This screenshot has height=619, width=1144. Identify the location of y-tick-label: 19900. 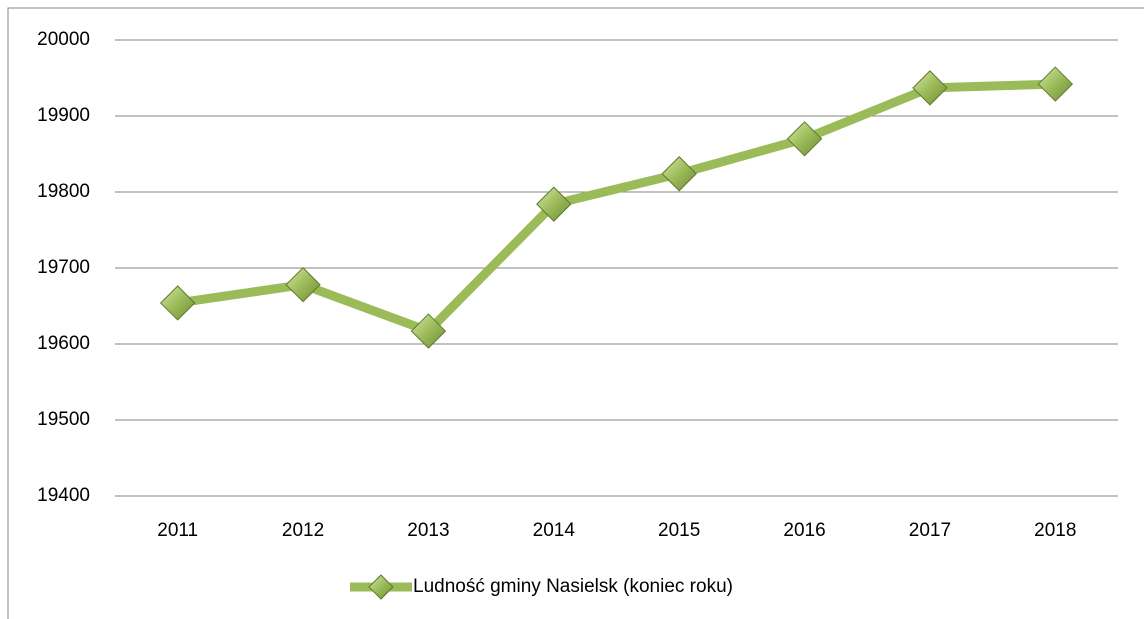
(63, 115).